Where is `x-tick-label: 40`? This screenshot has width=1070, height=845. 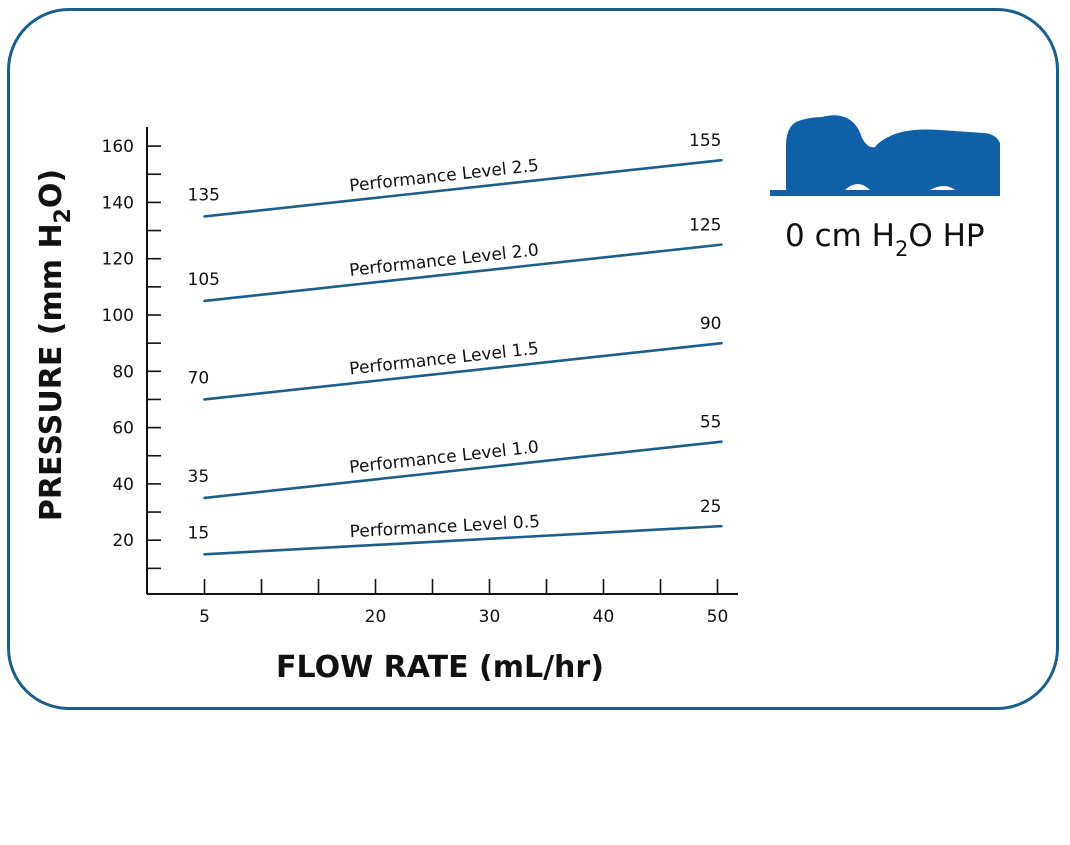 x-tick-label: 40 is located at coordinates (604, 617).